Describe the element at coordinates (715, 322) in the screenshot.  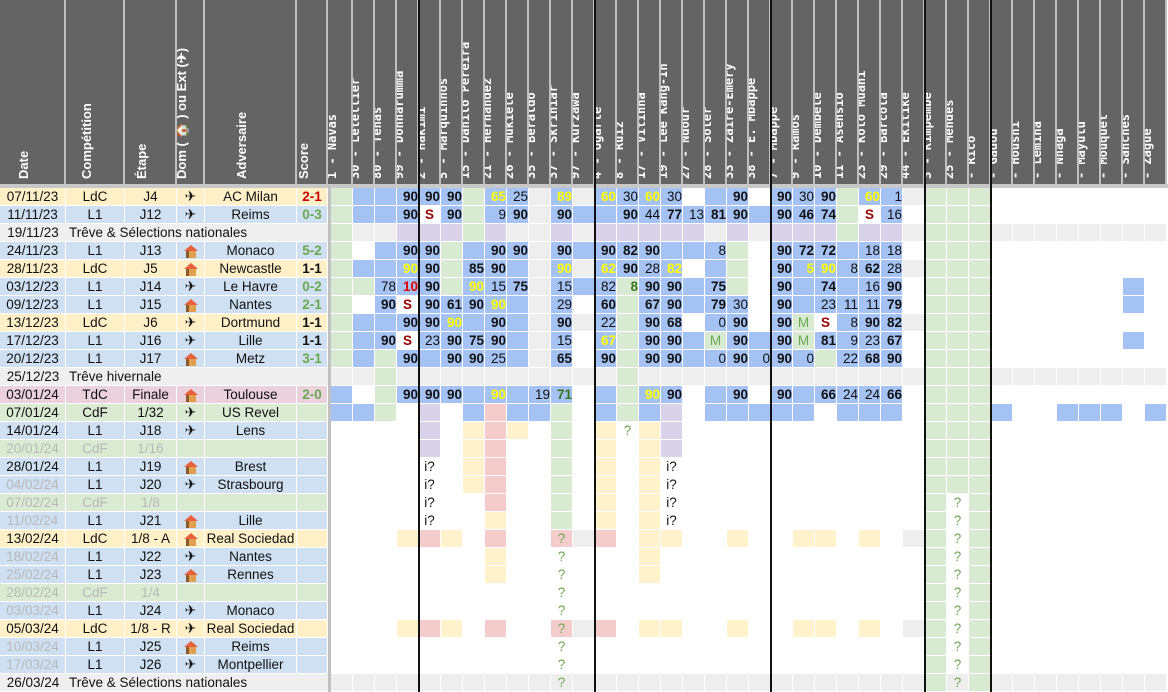
I see `player-cell: 0` at that location.